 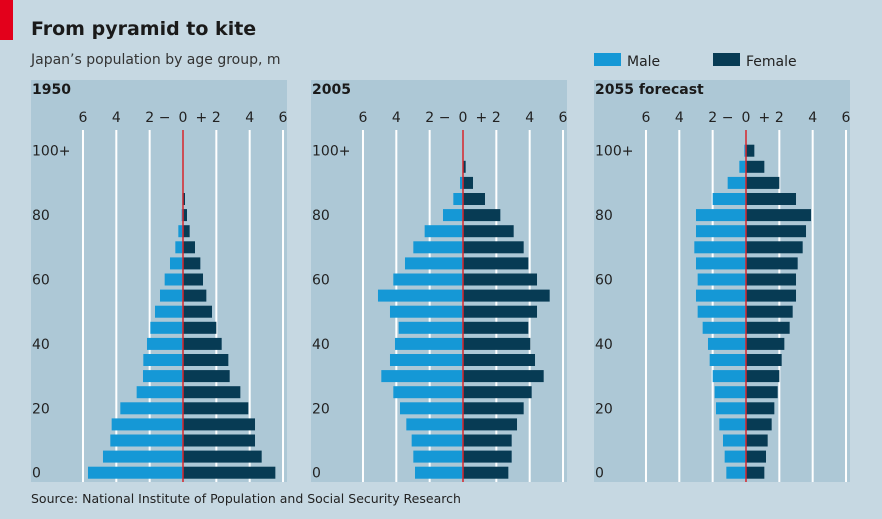 I want to click on y-tick-label: 80, so click(x=604, y=216).